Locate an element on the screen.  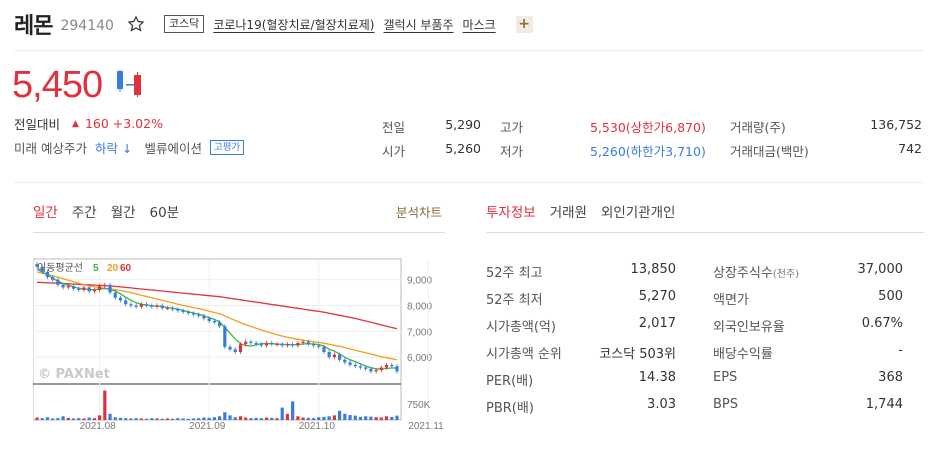
tab-invest-info: 투자정보 is located at coordinates (511, 213).